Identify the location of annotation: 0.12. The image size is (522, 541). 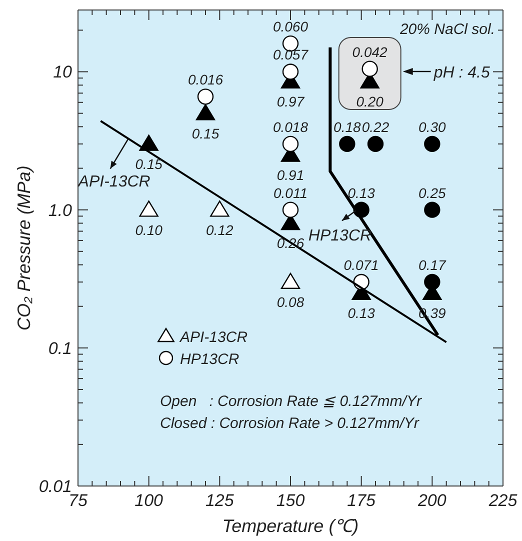
(220, 230).